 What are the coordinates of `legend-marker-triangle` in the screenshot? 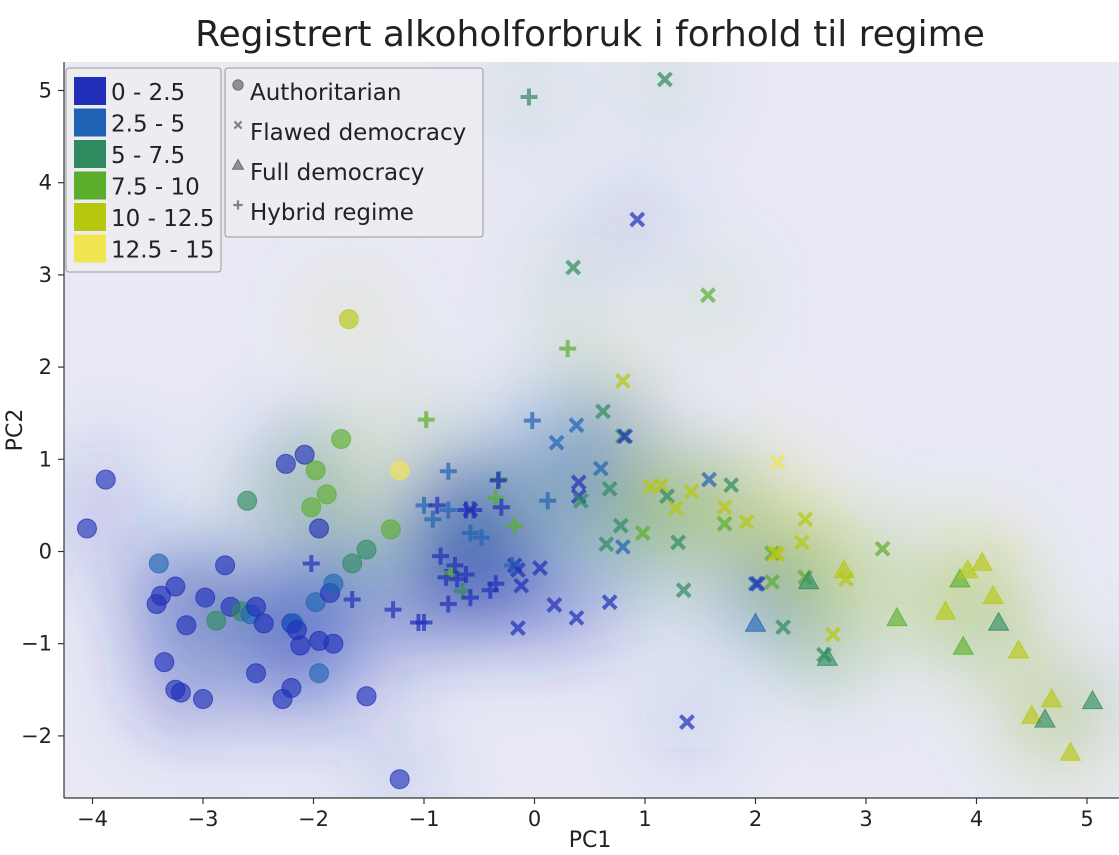 It's located at (238, 164).